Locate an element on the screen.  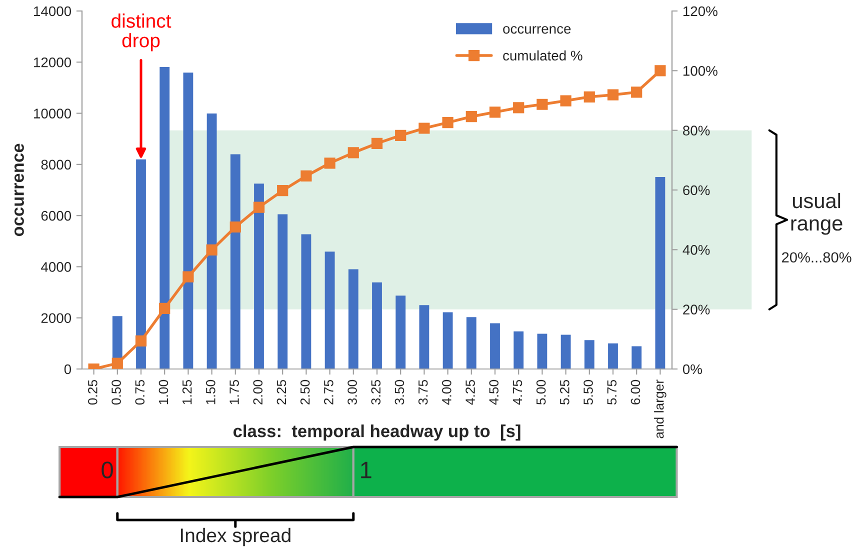
y2-tick-label: 20% is located at coordinates (696, 309).